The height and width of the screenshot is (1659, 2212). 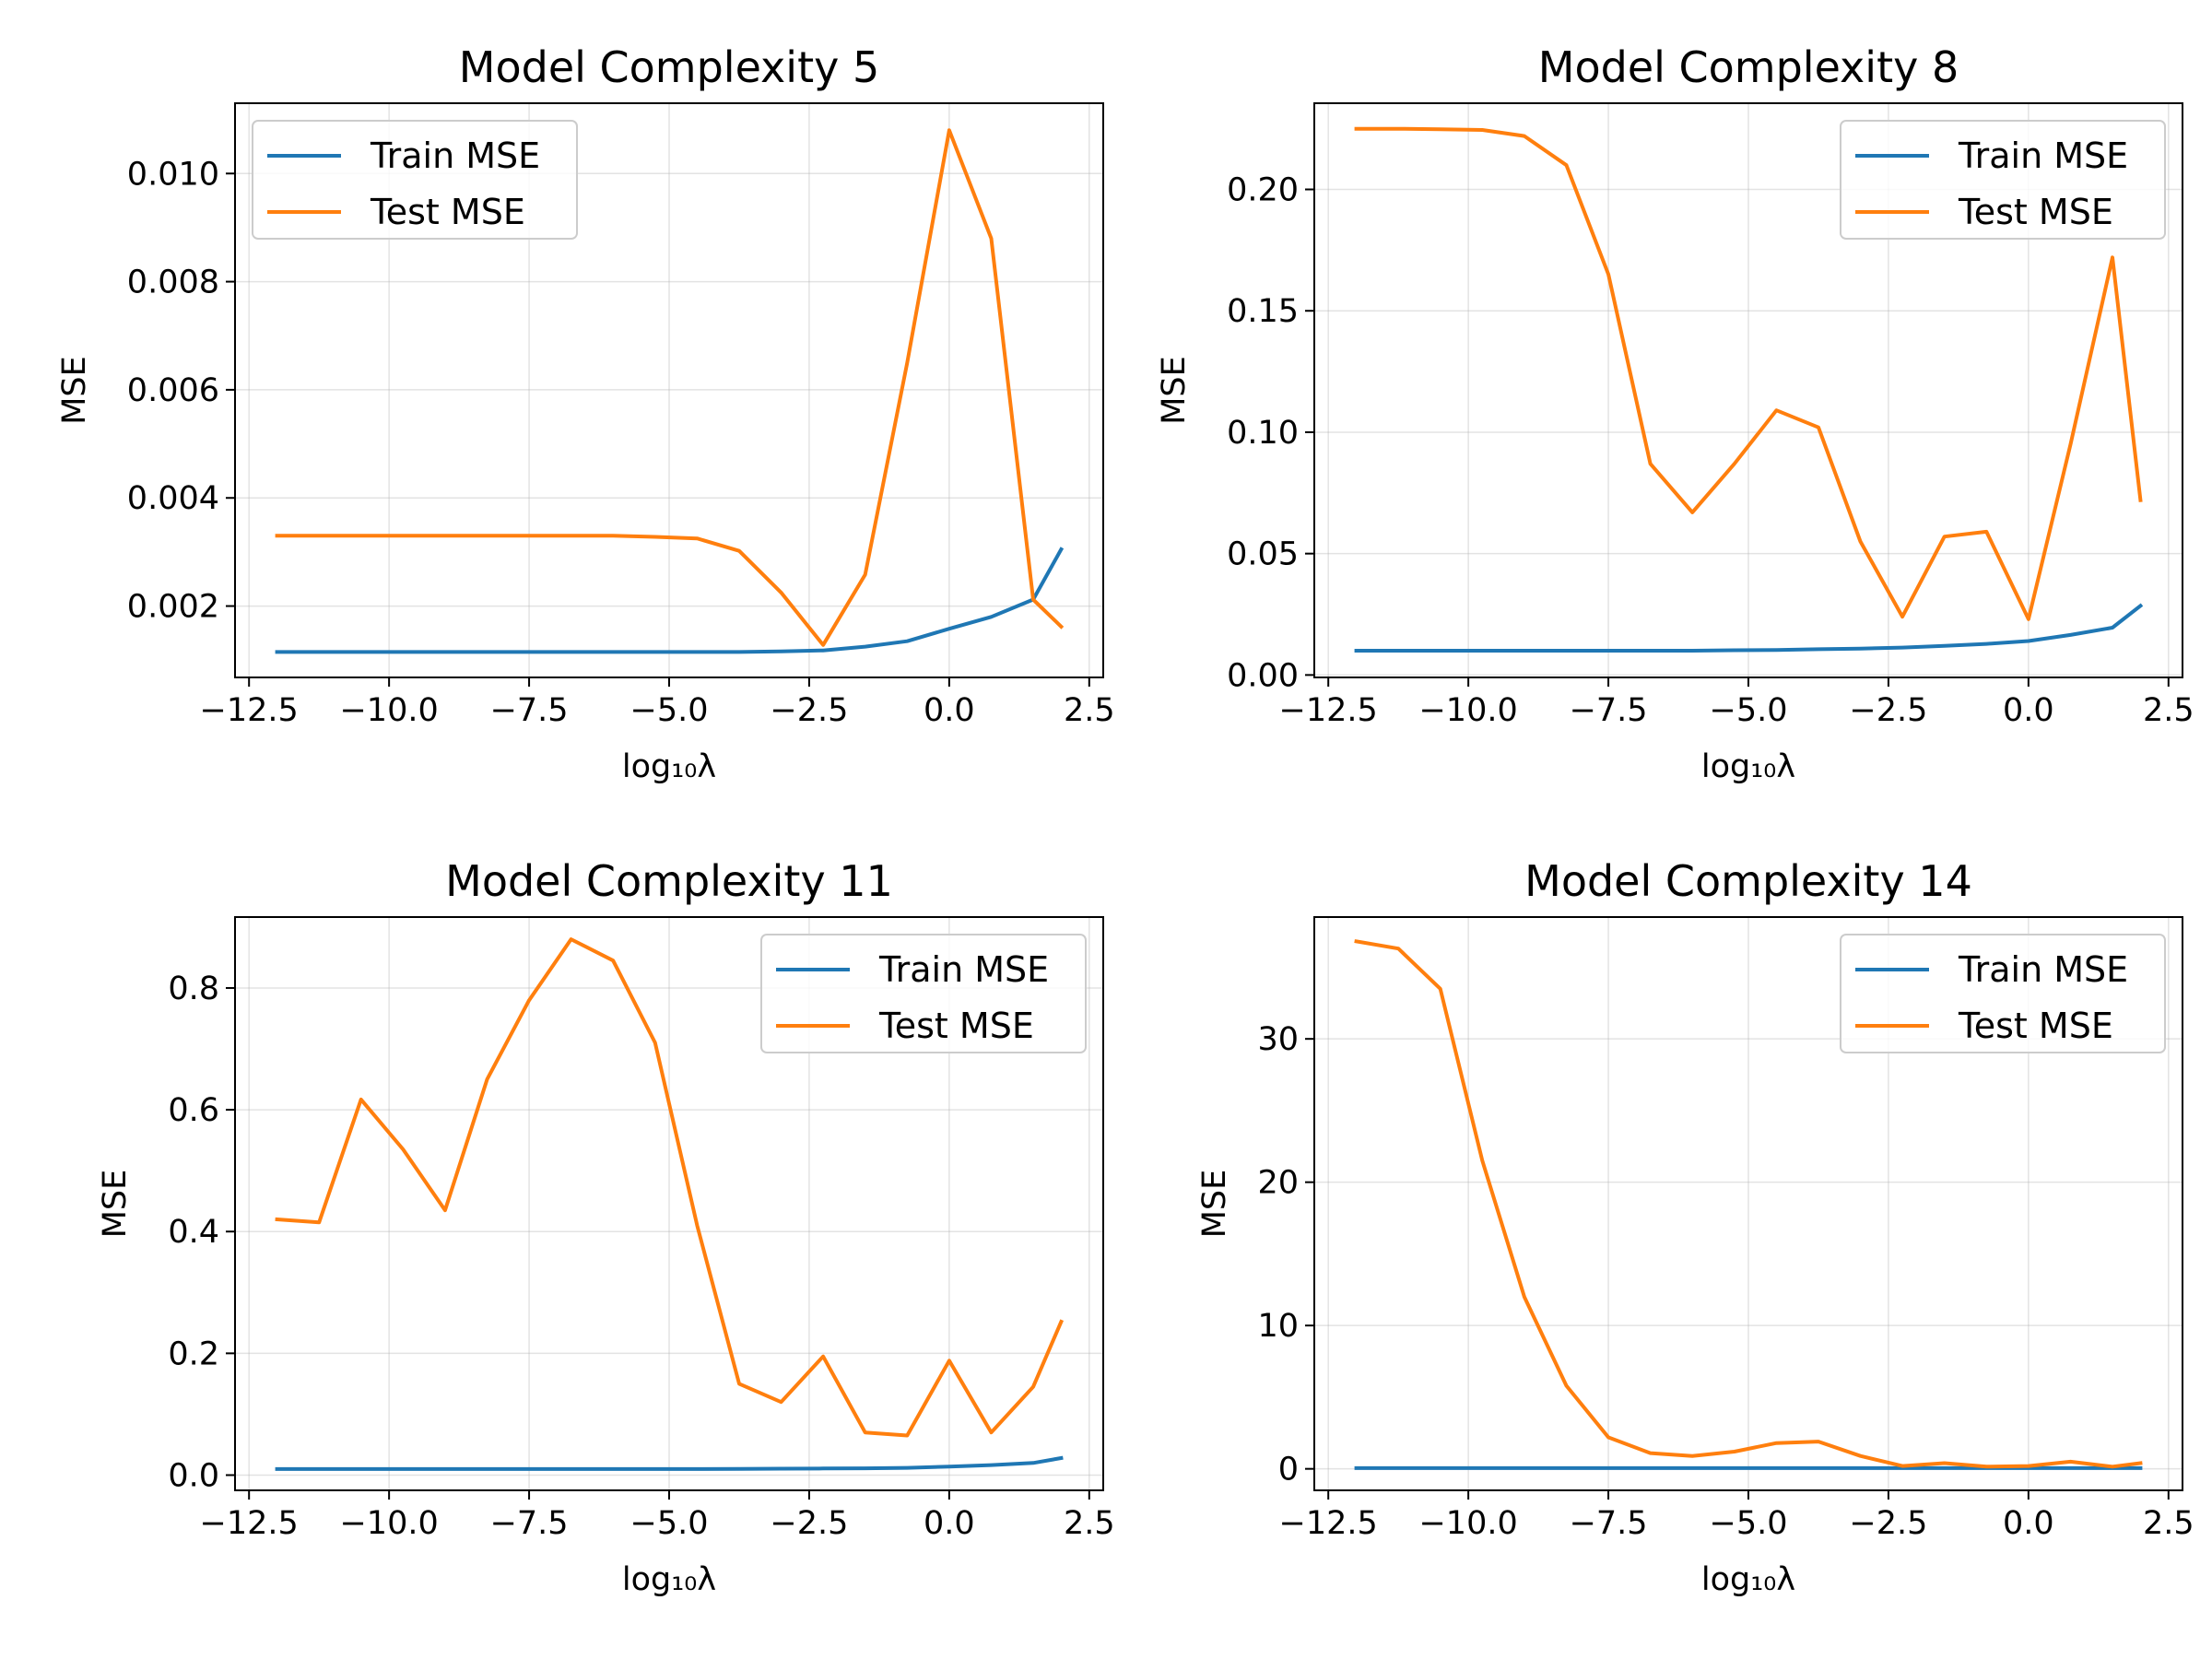 What do you see at coordinates (1748, 373) in the screenshot?
I see `subplot-2-series-test-line` at bounding box center [1748, 373].